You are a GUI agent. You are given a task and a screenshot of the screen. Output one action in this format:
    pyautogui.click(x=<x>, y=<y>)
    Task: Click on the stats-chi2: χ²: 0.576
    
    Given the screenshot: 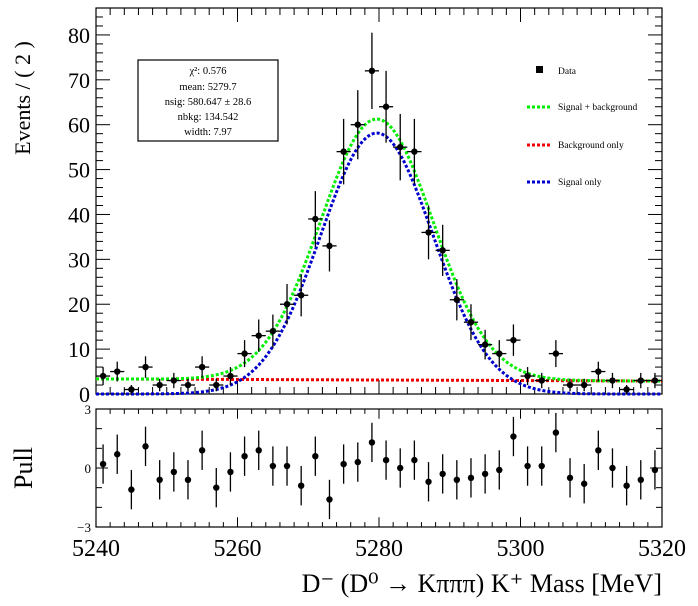 What is the action you would take?
    pyautogui.click(x=208, y=71)
    